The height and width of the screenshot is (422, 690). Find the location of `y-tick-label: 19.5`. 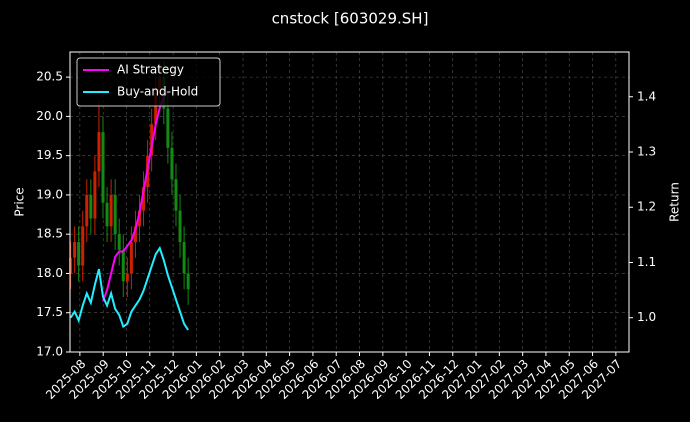

y-tick-label: 19.5 is located at coordinates (49, 155).